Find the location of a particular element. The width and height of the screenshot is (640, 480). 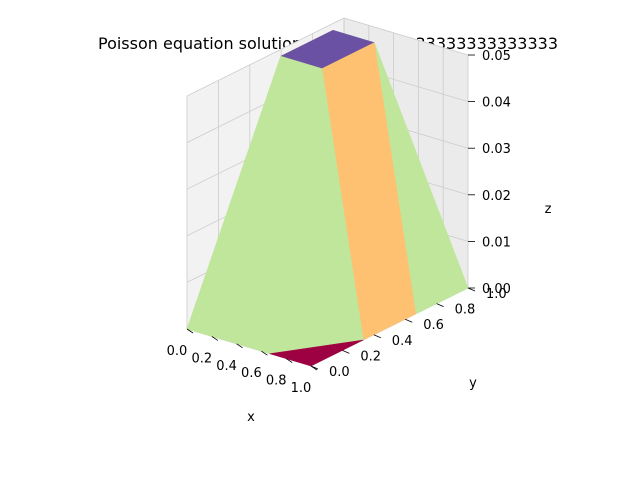

x-tick-label: 0.2 is located at coordinates (201, 358).